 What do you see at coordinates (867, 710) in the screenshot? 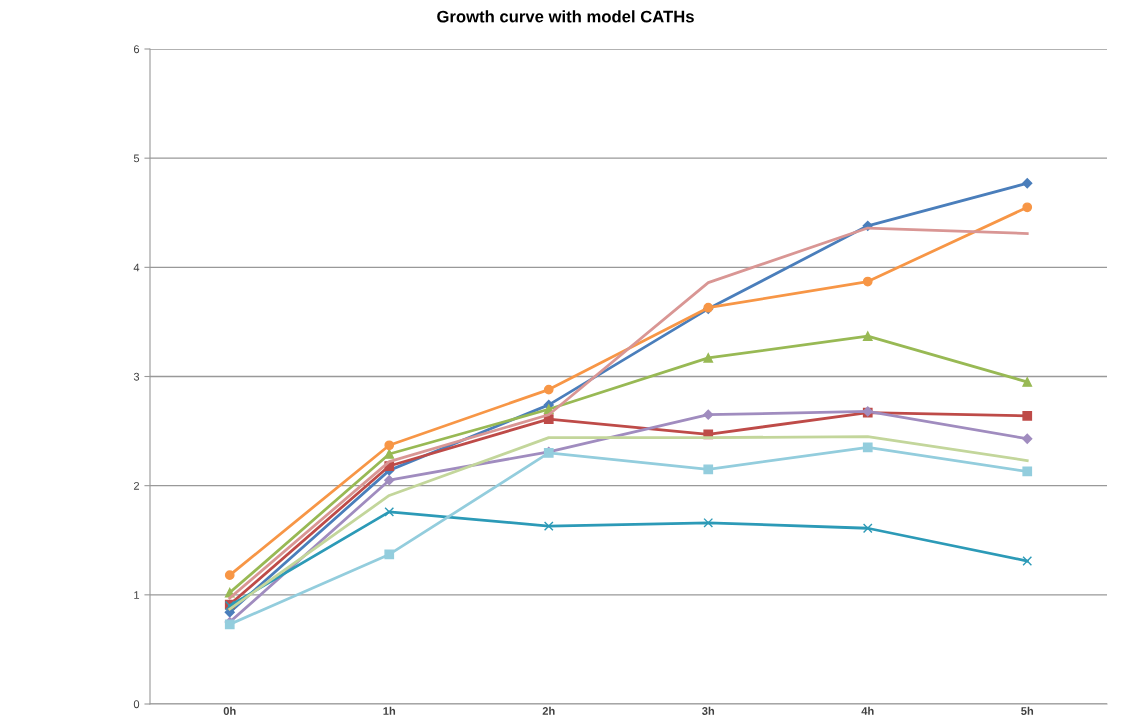
I see `x-tick-label: 4h` at bounding box center [867, 710].